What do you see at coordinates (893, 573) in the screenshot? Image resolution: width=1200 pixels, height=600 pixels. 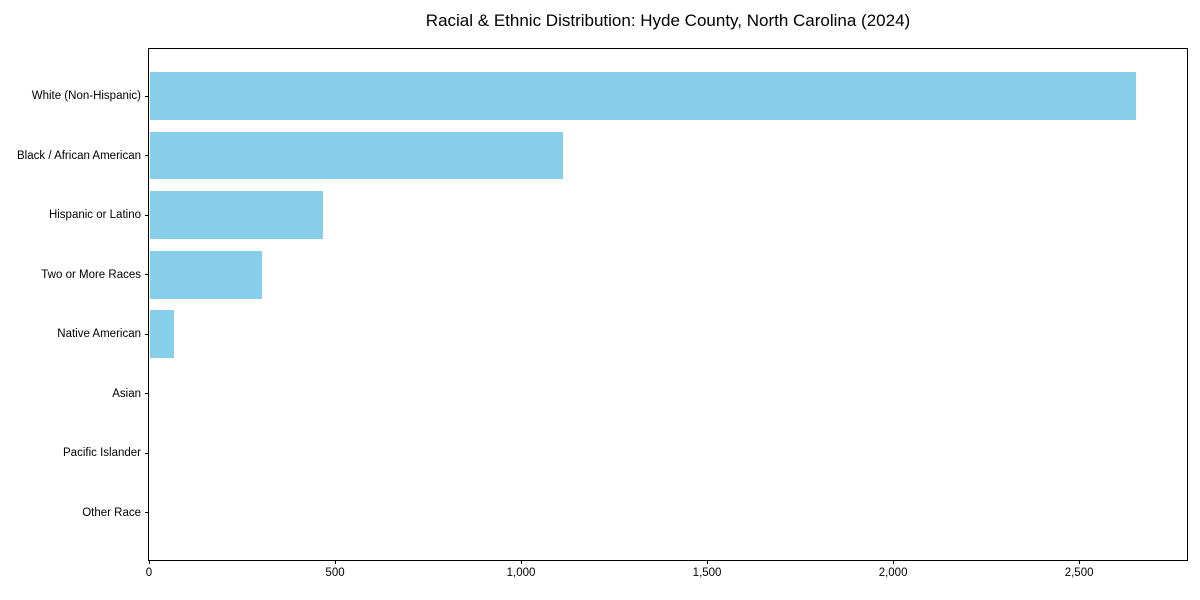 I see `x-tick-label: 2,000` at bounding box center [893, 573].